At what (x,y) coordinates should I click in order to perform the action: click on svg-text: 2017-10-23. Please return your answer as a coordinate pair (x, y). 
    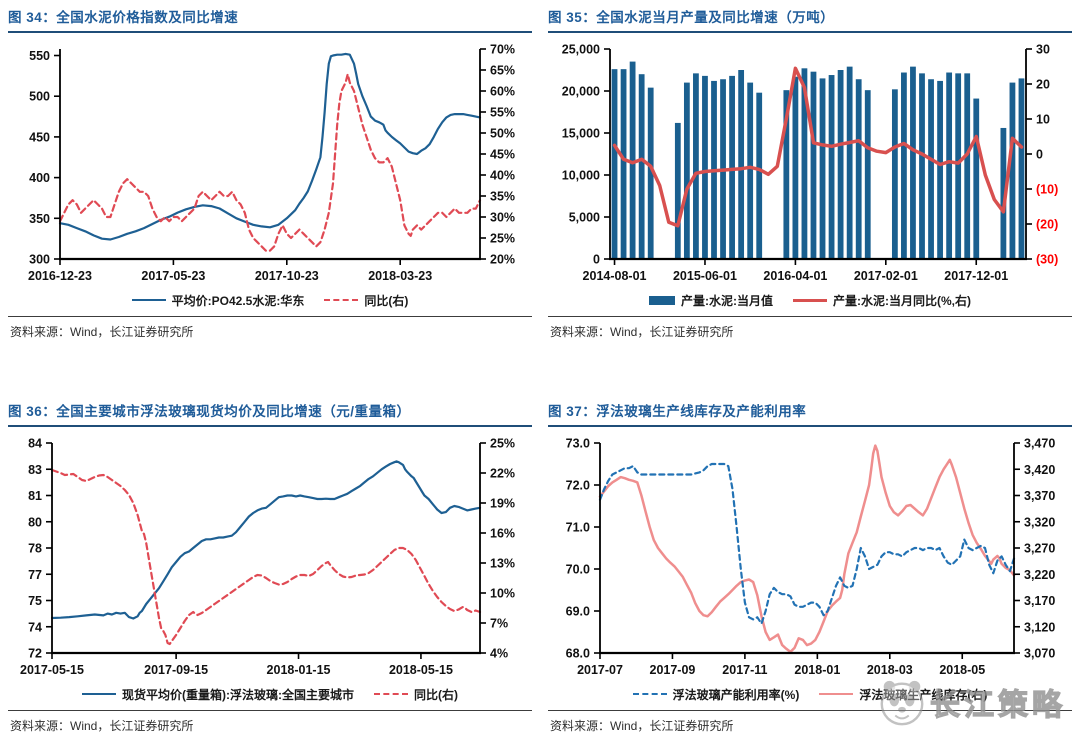
    Looking at the image, I should click on (287, 276).